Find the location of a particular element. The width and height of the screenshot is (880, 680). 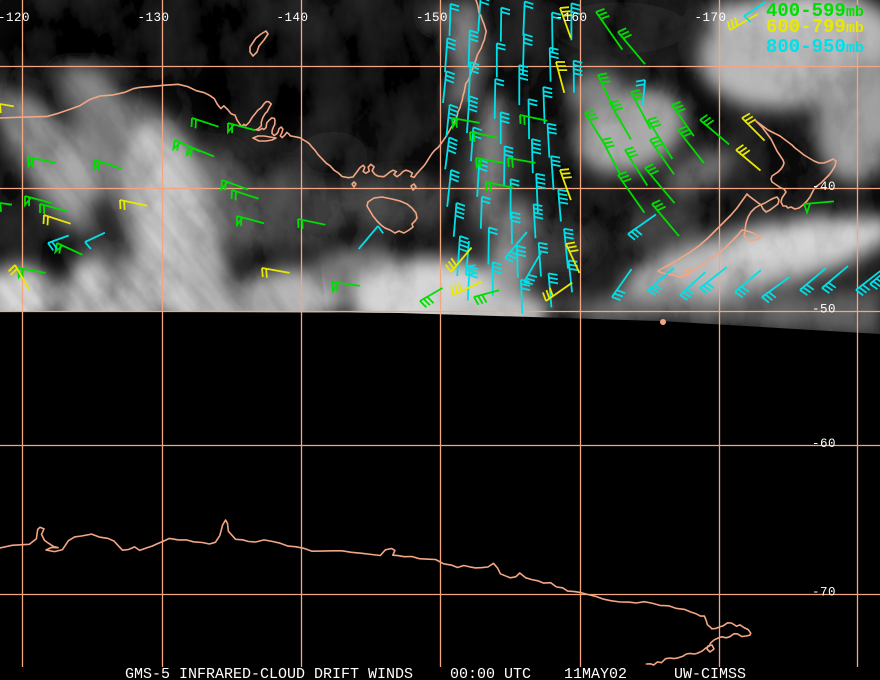

svg-text: -140 is located at coordinates (292, 18).